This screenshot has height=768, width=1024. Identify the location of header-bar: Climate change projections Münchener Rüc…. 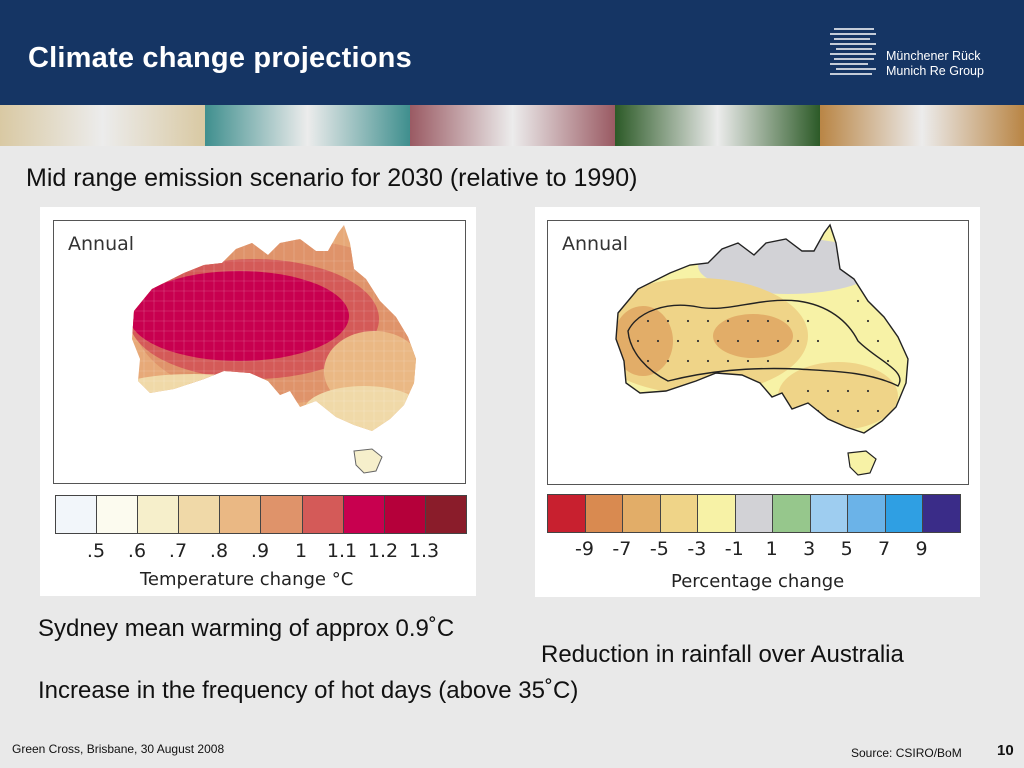
(512, 52).